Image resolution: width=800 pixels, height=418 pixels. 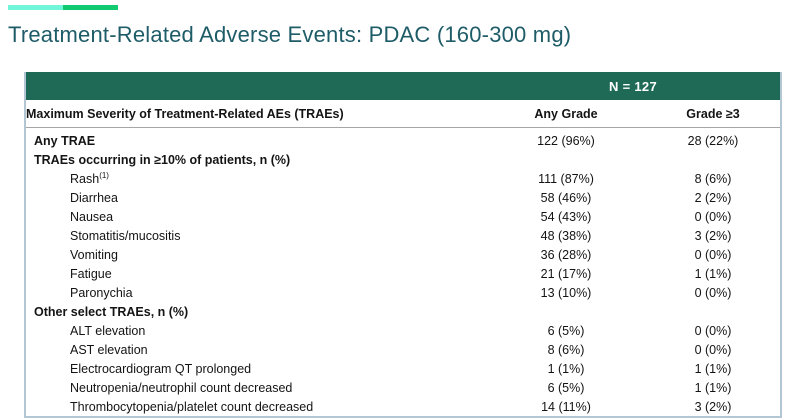 I want to click on row-label: Electrocardiogram QT prolonged, so click(x=161, y=368).